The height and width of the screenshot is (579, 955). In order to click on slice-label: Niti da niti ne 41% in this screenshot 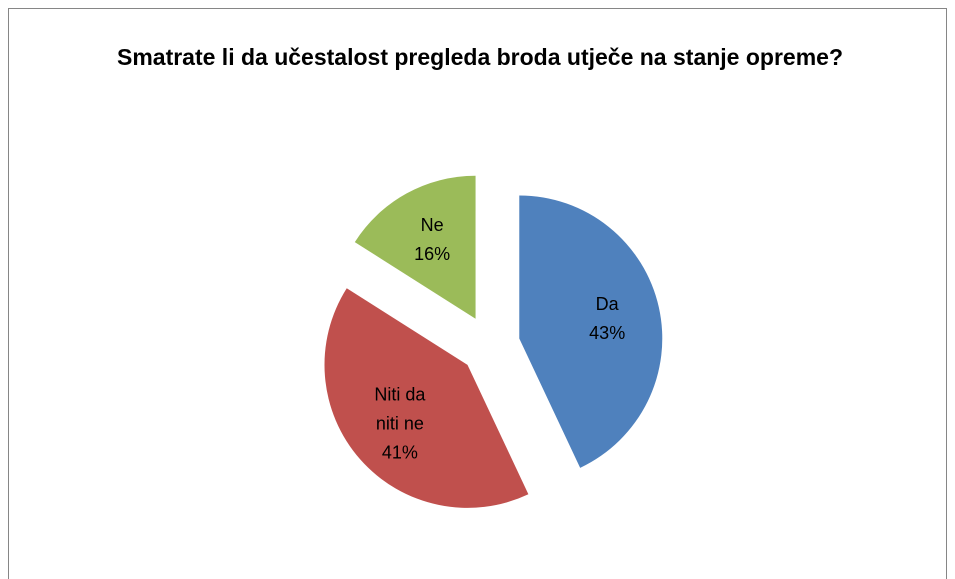, I will do `click(400, 424)`.